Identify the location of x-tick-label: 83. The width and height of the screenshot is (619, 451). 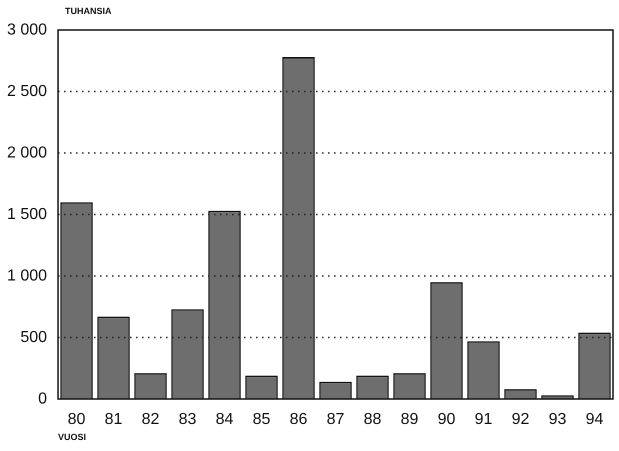
(187, 419).